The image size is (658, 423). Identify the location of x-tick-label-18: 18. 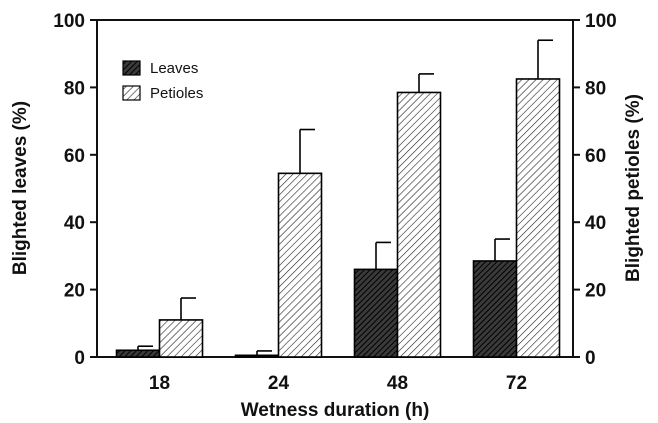
(159, 383).